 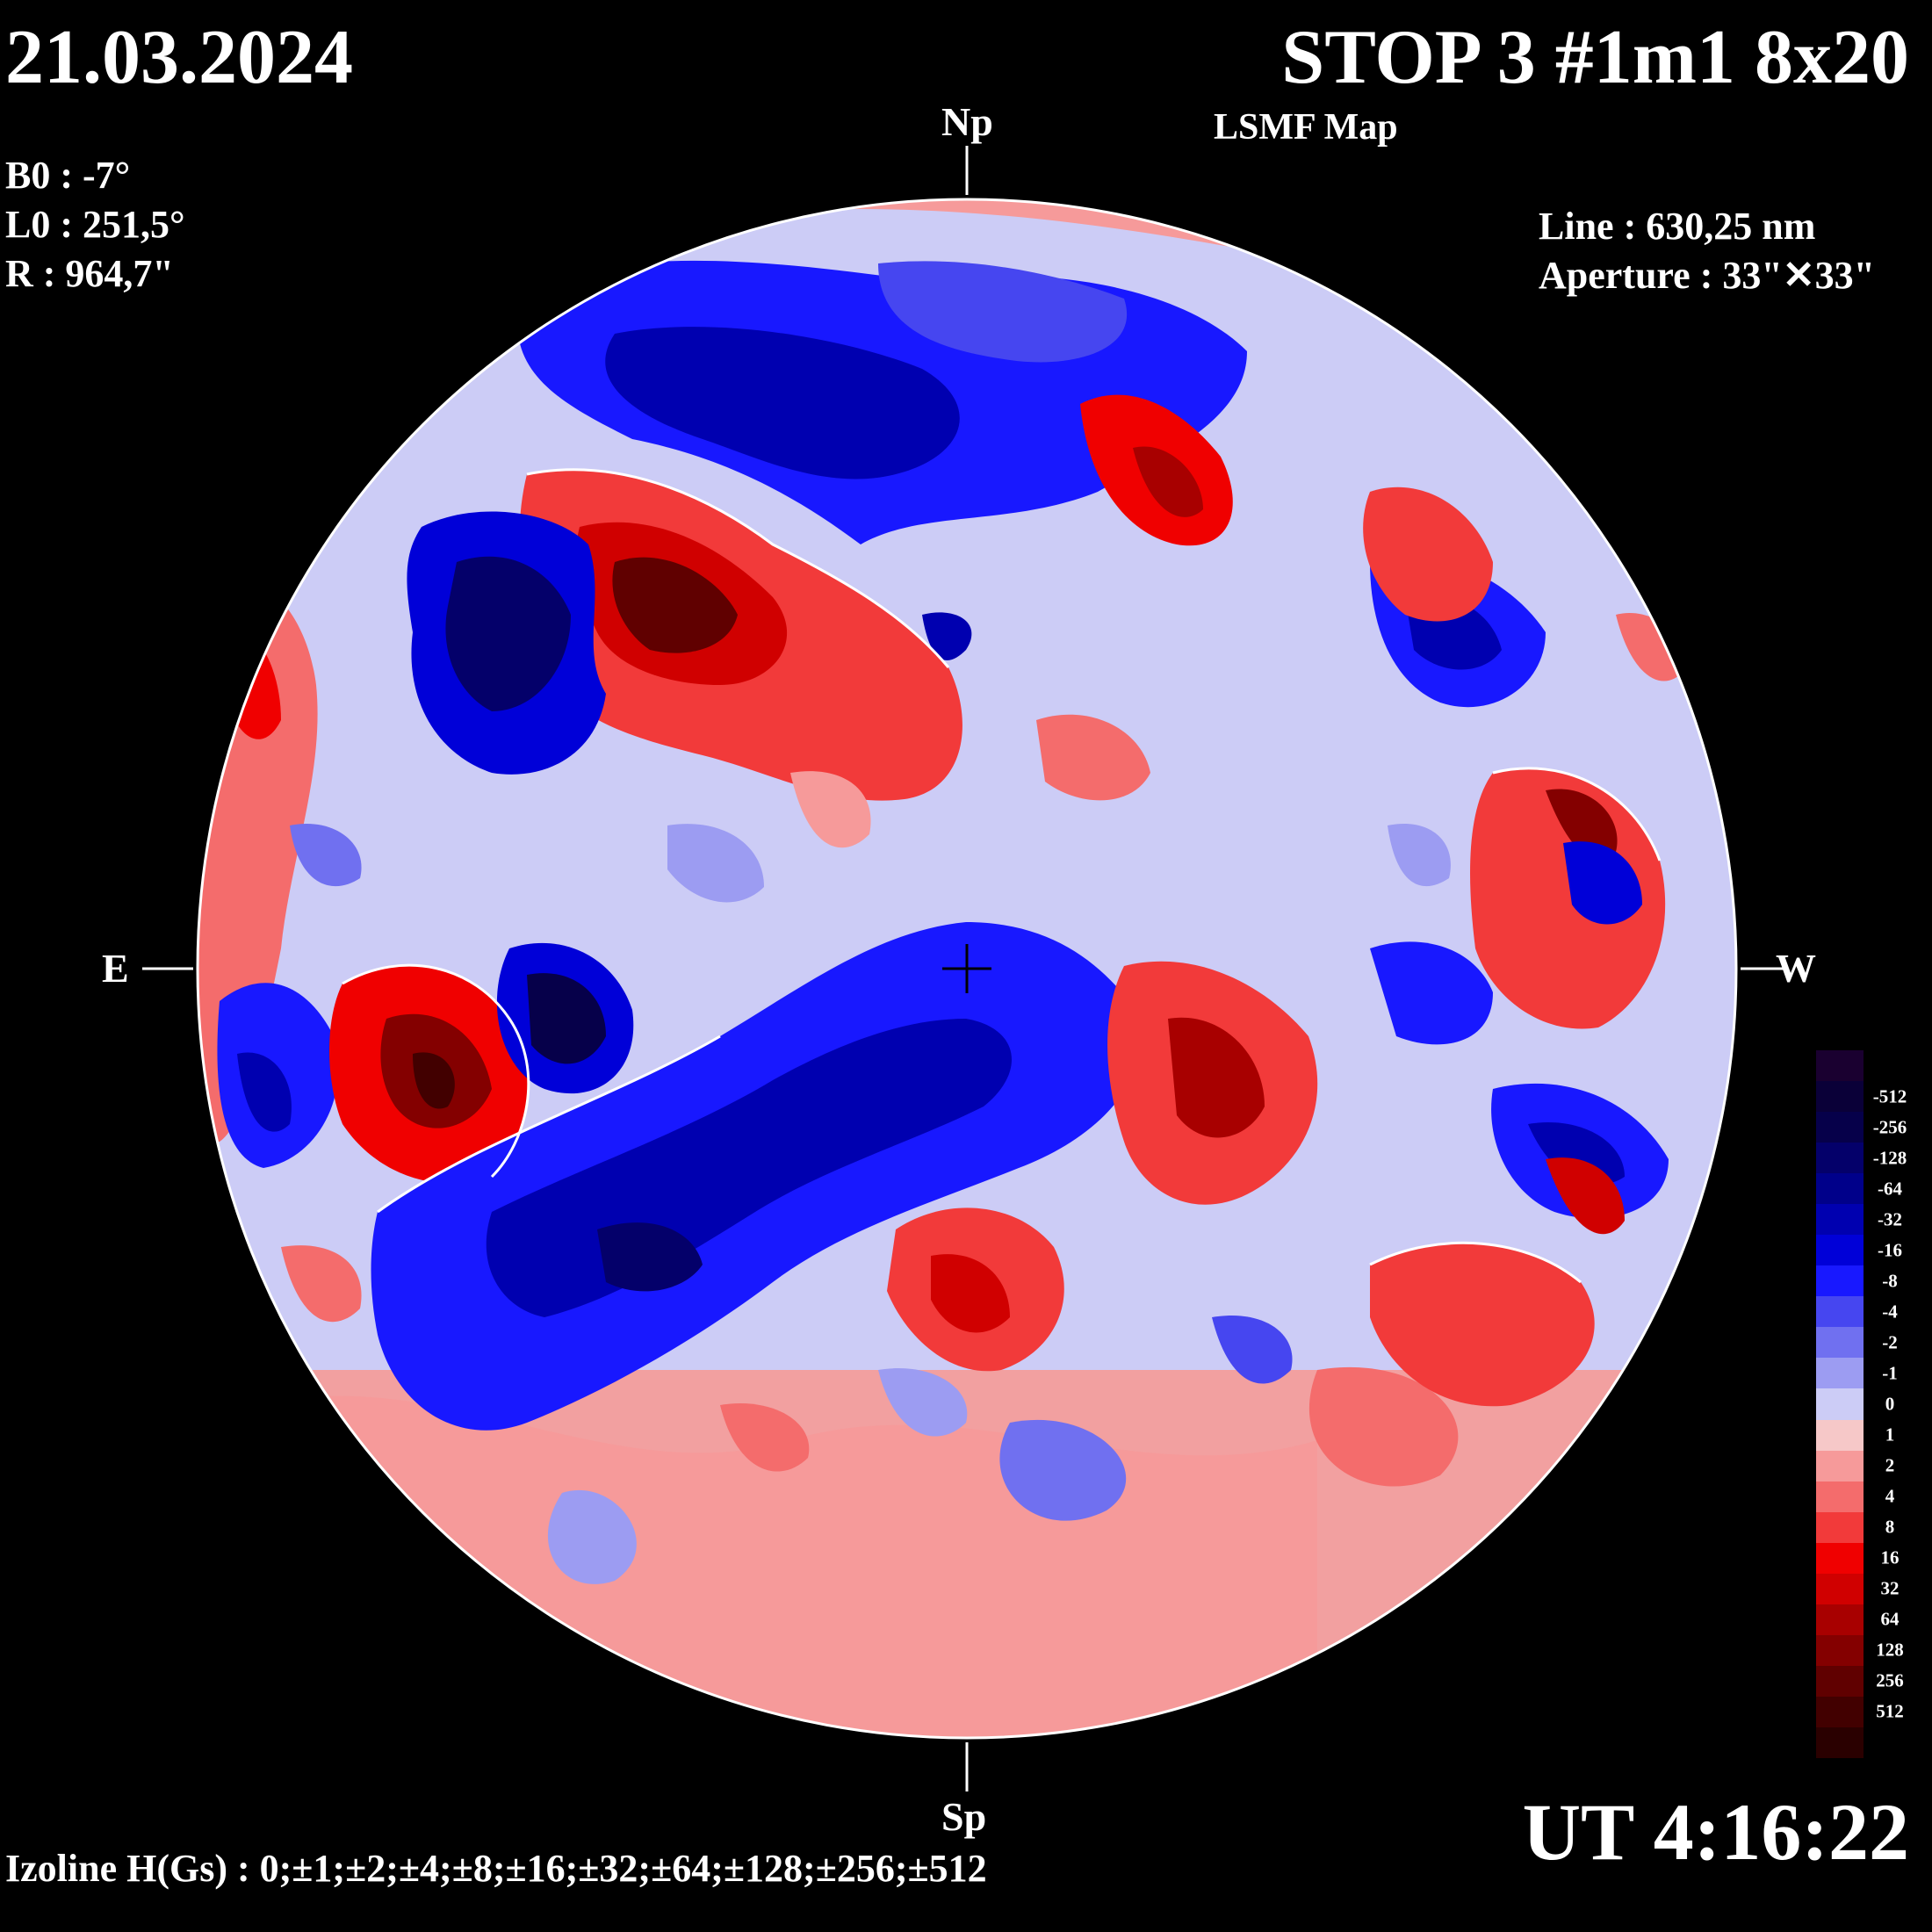 I want to click on legend-label: 1, so click(x=1890, y=1434).